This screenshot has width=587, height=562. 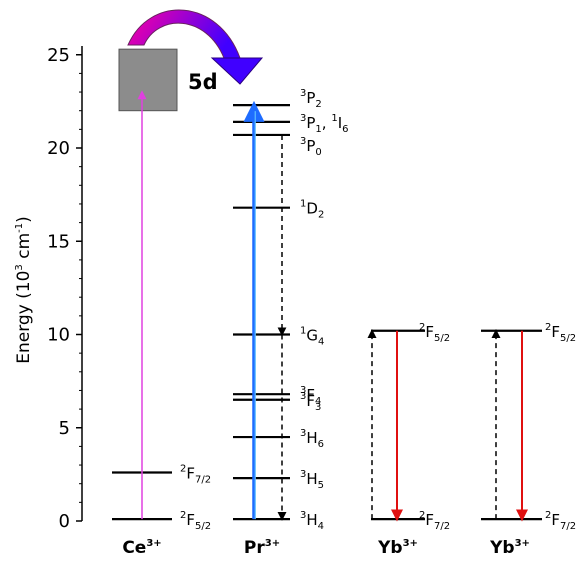 I want to click on y-tick-label: 0, so click(x=64, y=521).